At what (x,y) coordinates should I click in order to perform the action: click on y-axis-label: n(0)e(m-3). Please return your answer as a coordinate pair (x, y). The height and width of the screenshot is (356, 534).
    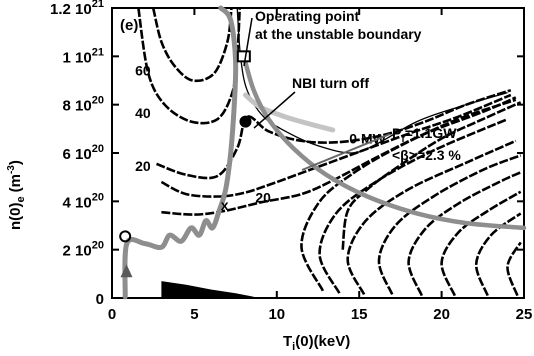
    Looking at the image, I should click on (16, 195).